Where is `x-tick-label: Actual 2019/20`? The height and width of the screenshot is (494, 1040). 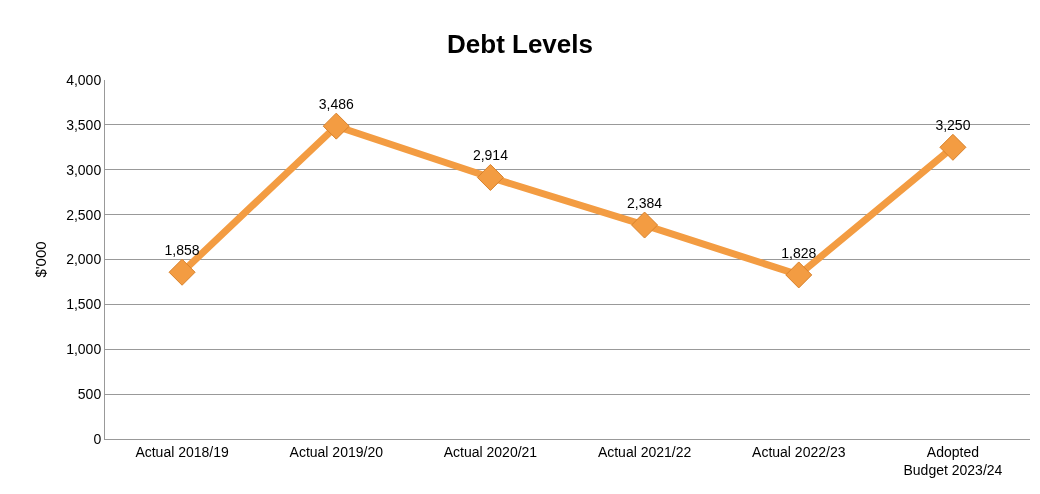
x-tick-label: Actual 2019/20 is located at coordinates (336, 451).